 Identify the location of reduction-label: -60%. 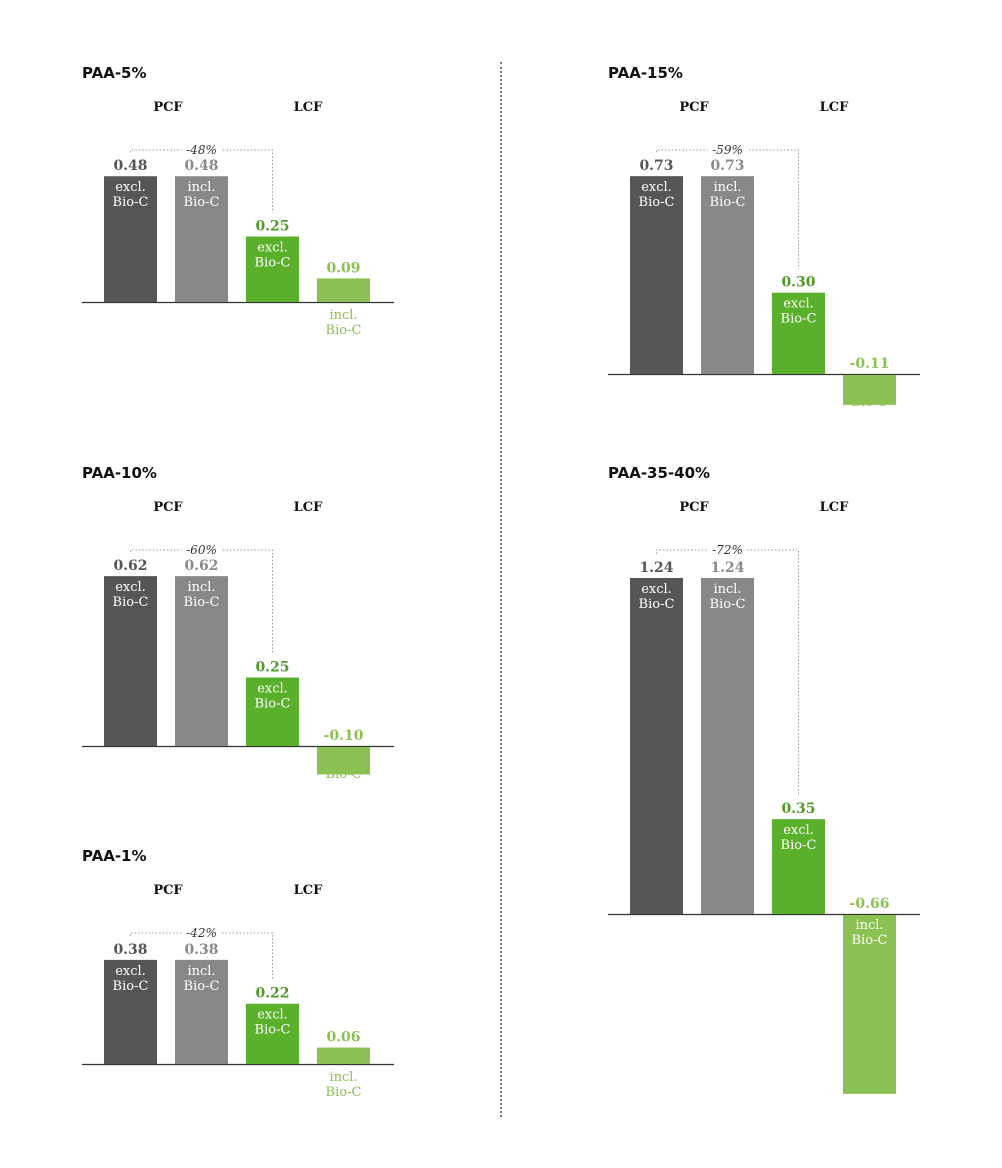
(201, 550).